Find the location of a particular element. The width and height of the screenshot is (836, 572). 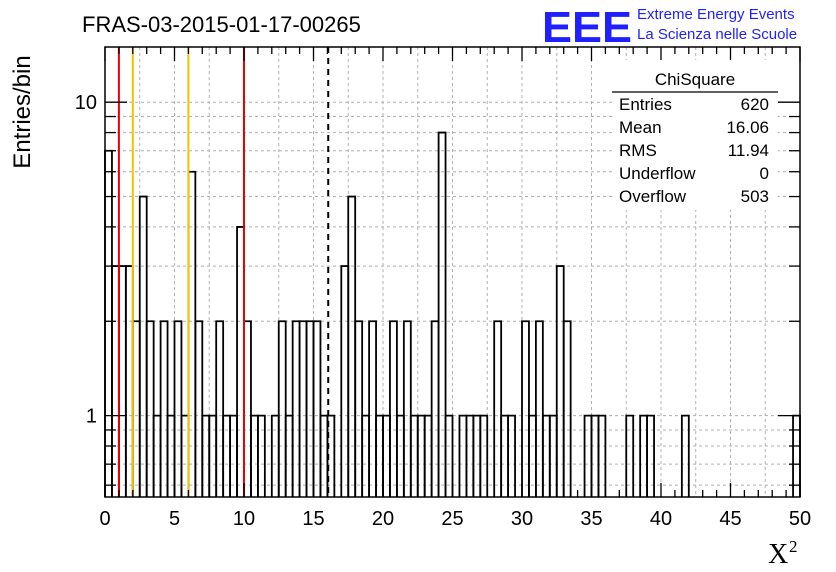

stats-mean-label: Mean is located at coordinates (640, 127).